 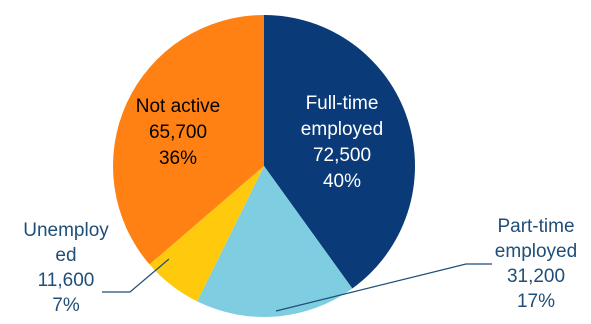 I want to click on data-label-line: Not active, so click(x=178, y=106).